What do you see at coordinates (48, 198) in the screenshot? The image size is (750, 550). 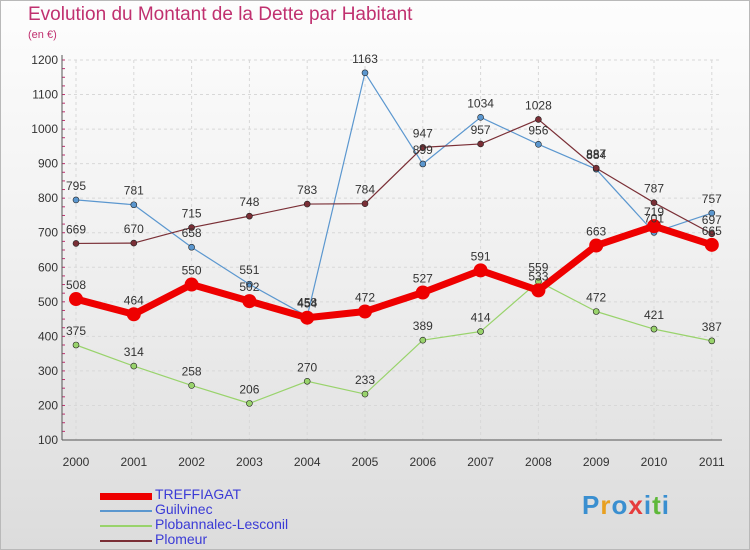 I see `y-tick-label: 800` at bounding box center [48, 198].